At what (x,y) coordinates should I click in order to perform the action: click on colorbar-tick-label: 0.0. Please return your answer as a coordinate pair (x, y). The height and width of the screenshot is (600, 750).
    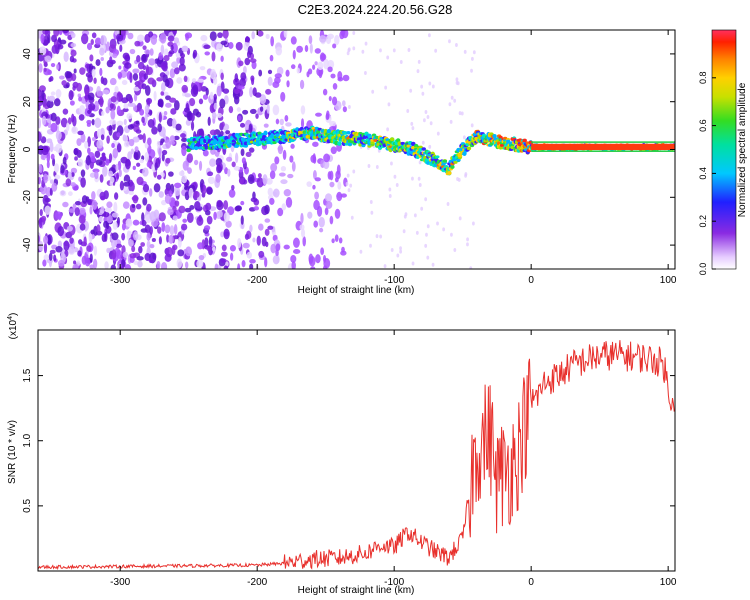
    Looking at the image, I should click on (703, 269).